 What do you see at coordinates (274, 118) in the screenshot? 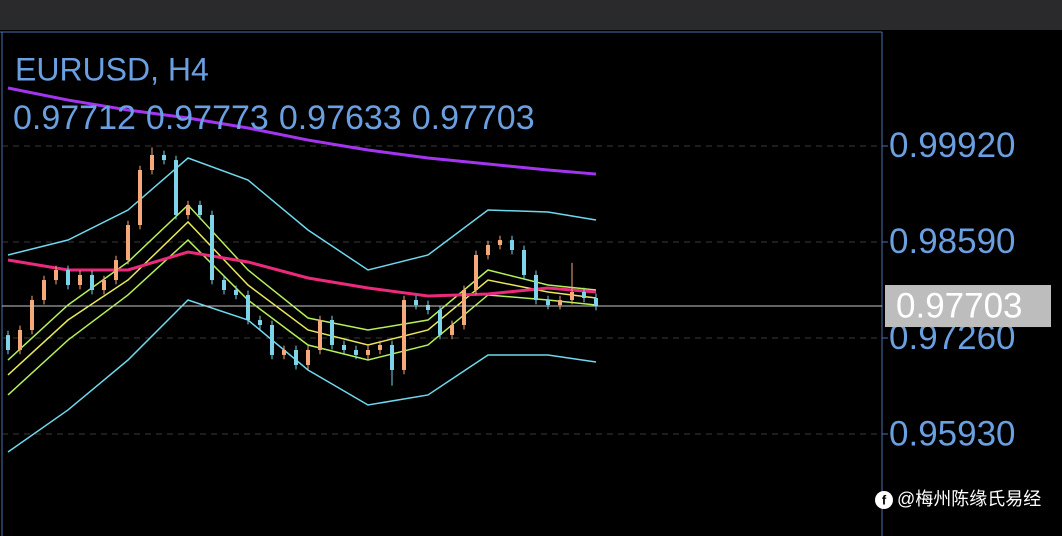
I see `ohlc-readout: 0.97712 0.97773 0.97633 0.97703` at bounding box center [274, 118].